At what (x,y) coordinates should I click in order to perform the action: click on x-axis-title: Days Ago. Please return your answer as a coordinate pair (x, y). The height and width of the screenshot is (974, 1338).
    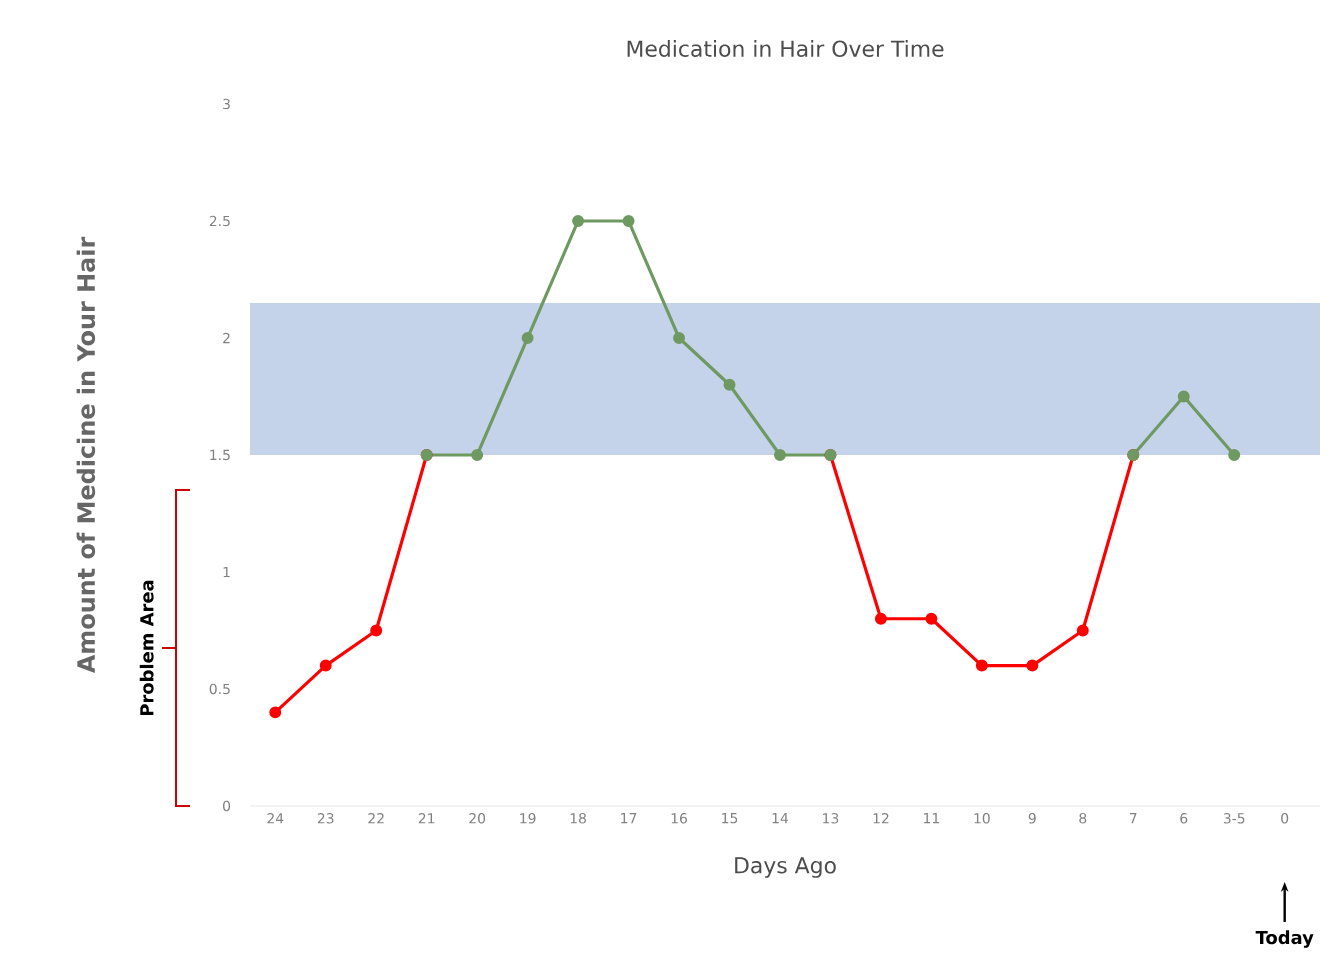
    Looking at the image, I should click on (785, 867).